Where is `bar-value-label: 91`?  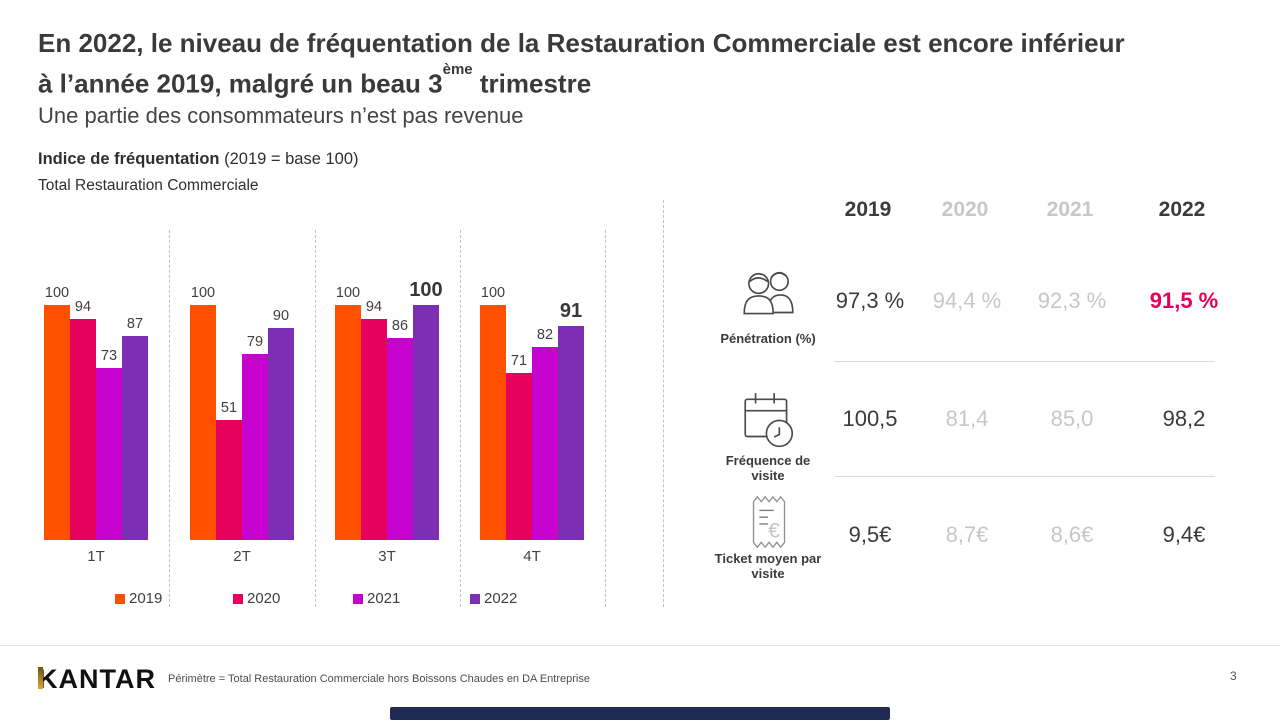
bar-value-label: 91 is located at coordinates (571, 311).